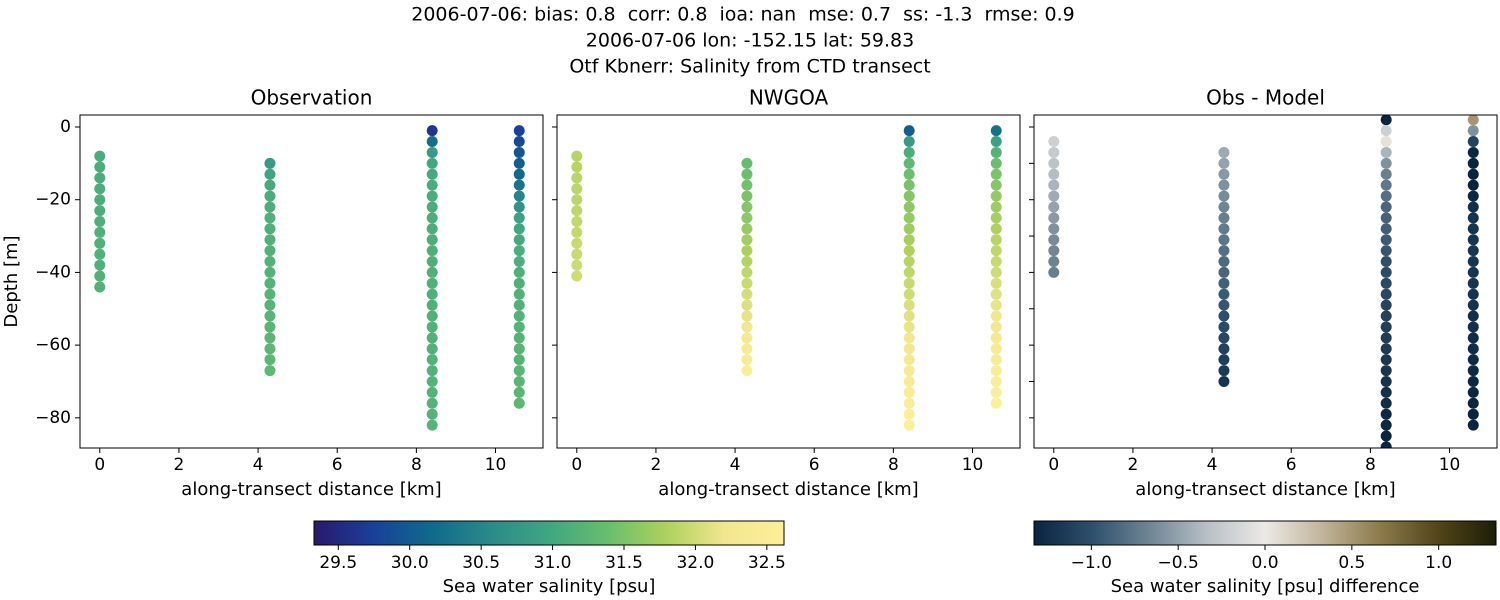 This screenshot has height=600, width=1500. What do you see at coordinates (814, 465) in the screenshot?
I see `x-tick-label: 6` at bounding box center [814, 465].